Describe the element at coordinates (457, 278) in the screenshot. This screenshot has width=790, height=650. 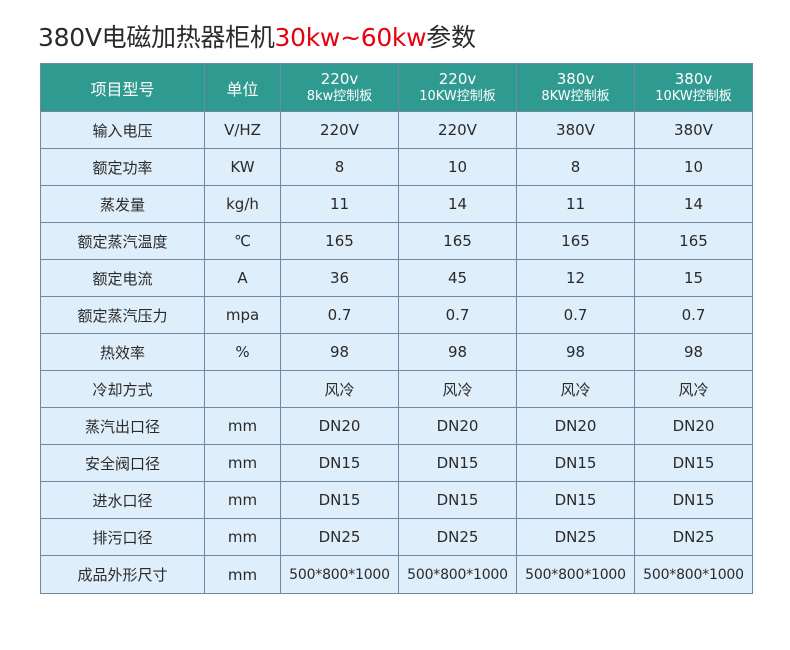
I see `value-cell: 45` at that location.